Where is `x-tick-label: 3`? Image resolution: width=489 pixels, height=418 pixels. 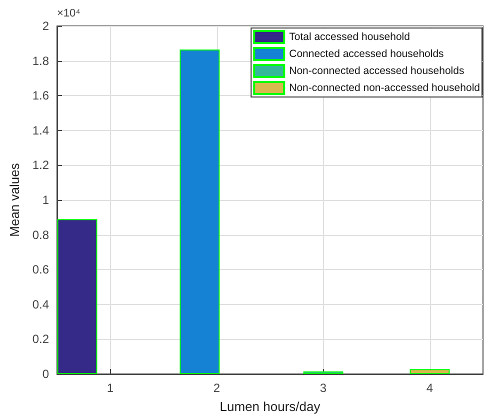
x-tick-label: 3 is located at coordinates (323, 388).